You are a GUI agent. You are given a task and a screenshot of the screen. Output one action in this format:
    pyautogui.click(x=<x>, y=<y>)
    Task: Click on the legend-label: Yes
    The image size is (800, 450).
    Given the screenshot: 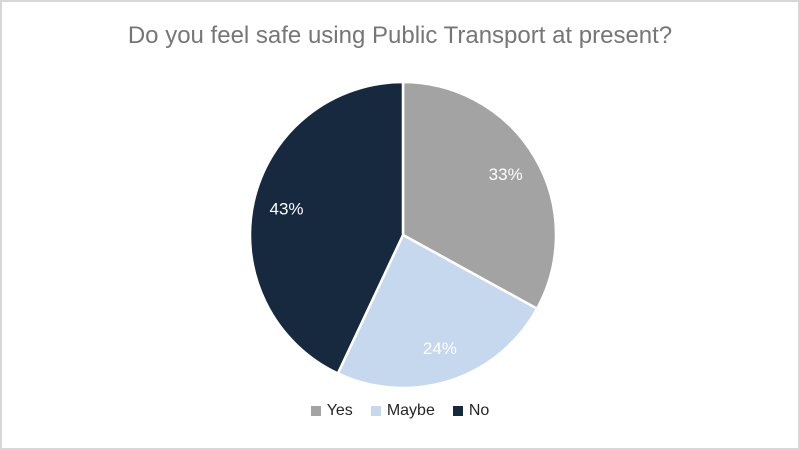 What is the action you would take?
    pyautogui.click(x=339, y=410)
    